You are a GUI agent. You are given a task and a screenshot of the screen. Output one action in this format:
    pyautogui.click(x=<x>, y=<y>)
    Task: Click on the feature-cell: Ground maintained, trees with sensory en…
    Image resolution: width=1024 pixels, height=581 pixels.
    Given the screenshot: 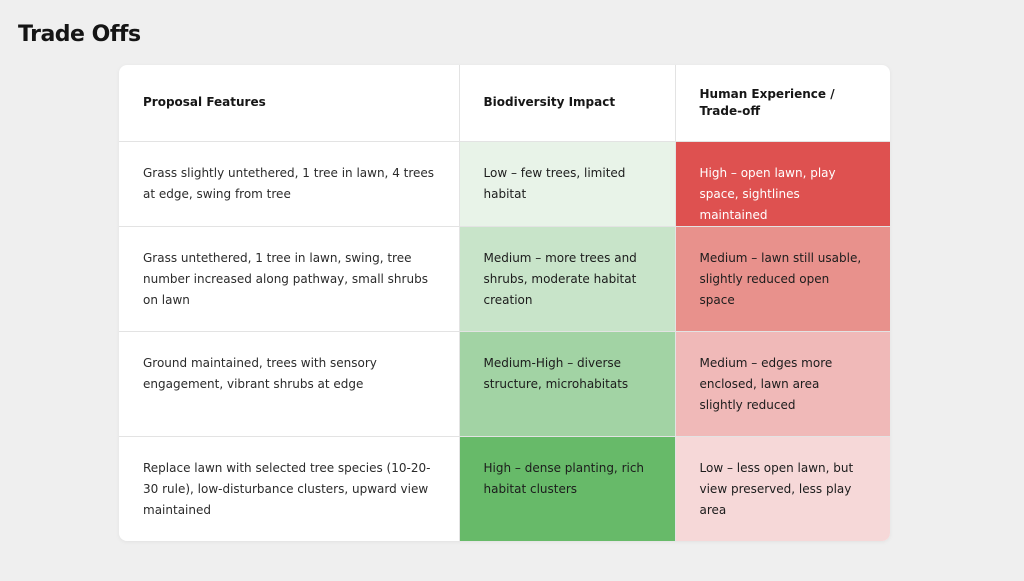 What is the action you would take?
    pyautogui.click(x=289, y=384)
    